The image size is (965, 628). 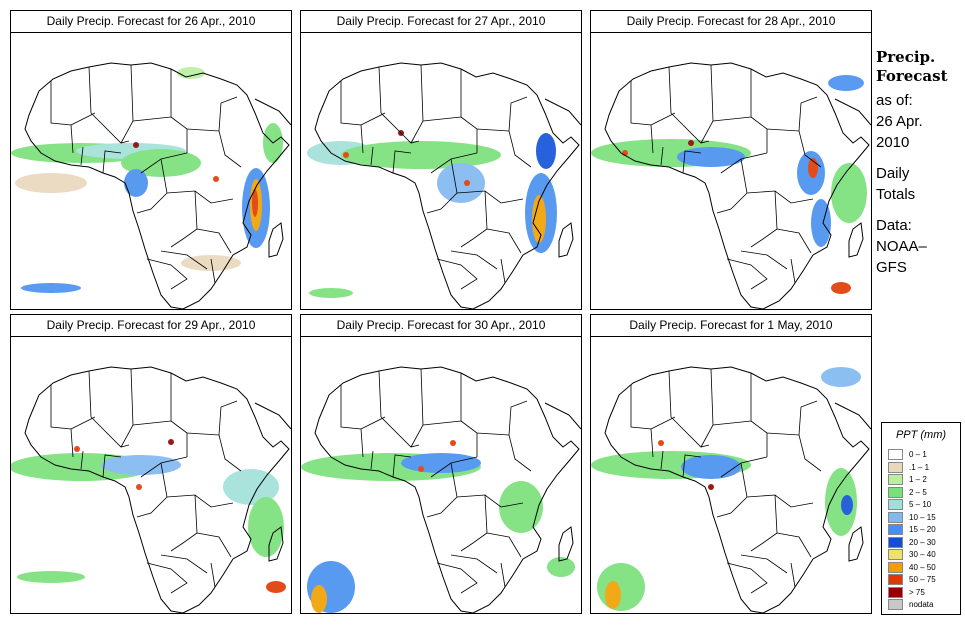 I want to click on legend-item: 40 – 50, so click(x=912, y=567).